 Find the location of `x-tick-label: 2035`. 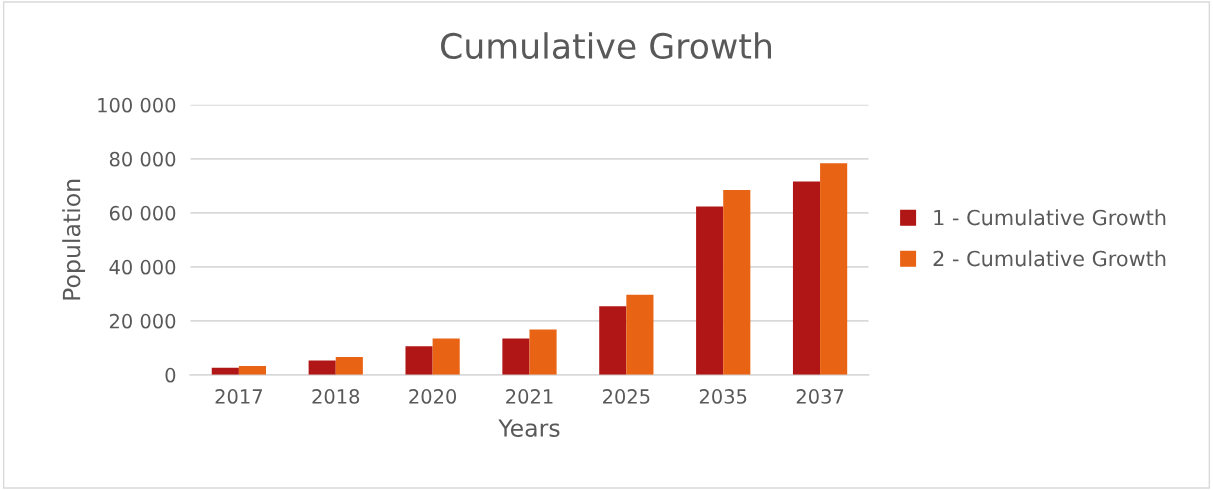

x-tick-label: 2035 is located at coordinates (723, 396).